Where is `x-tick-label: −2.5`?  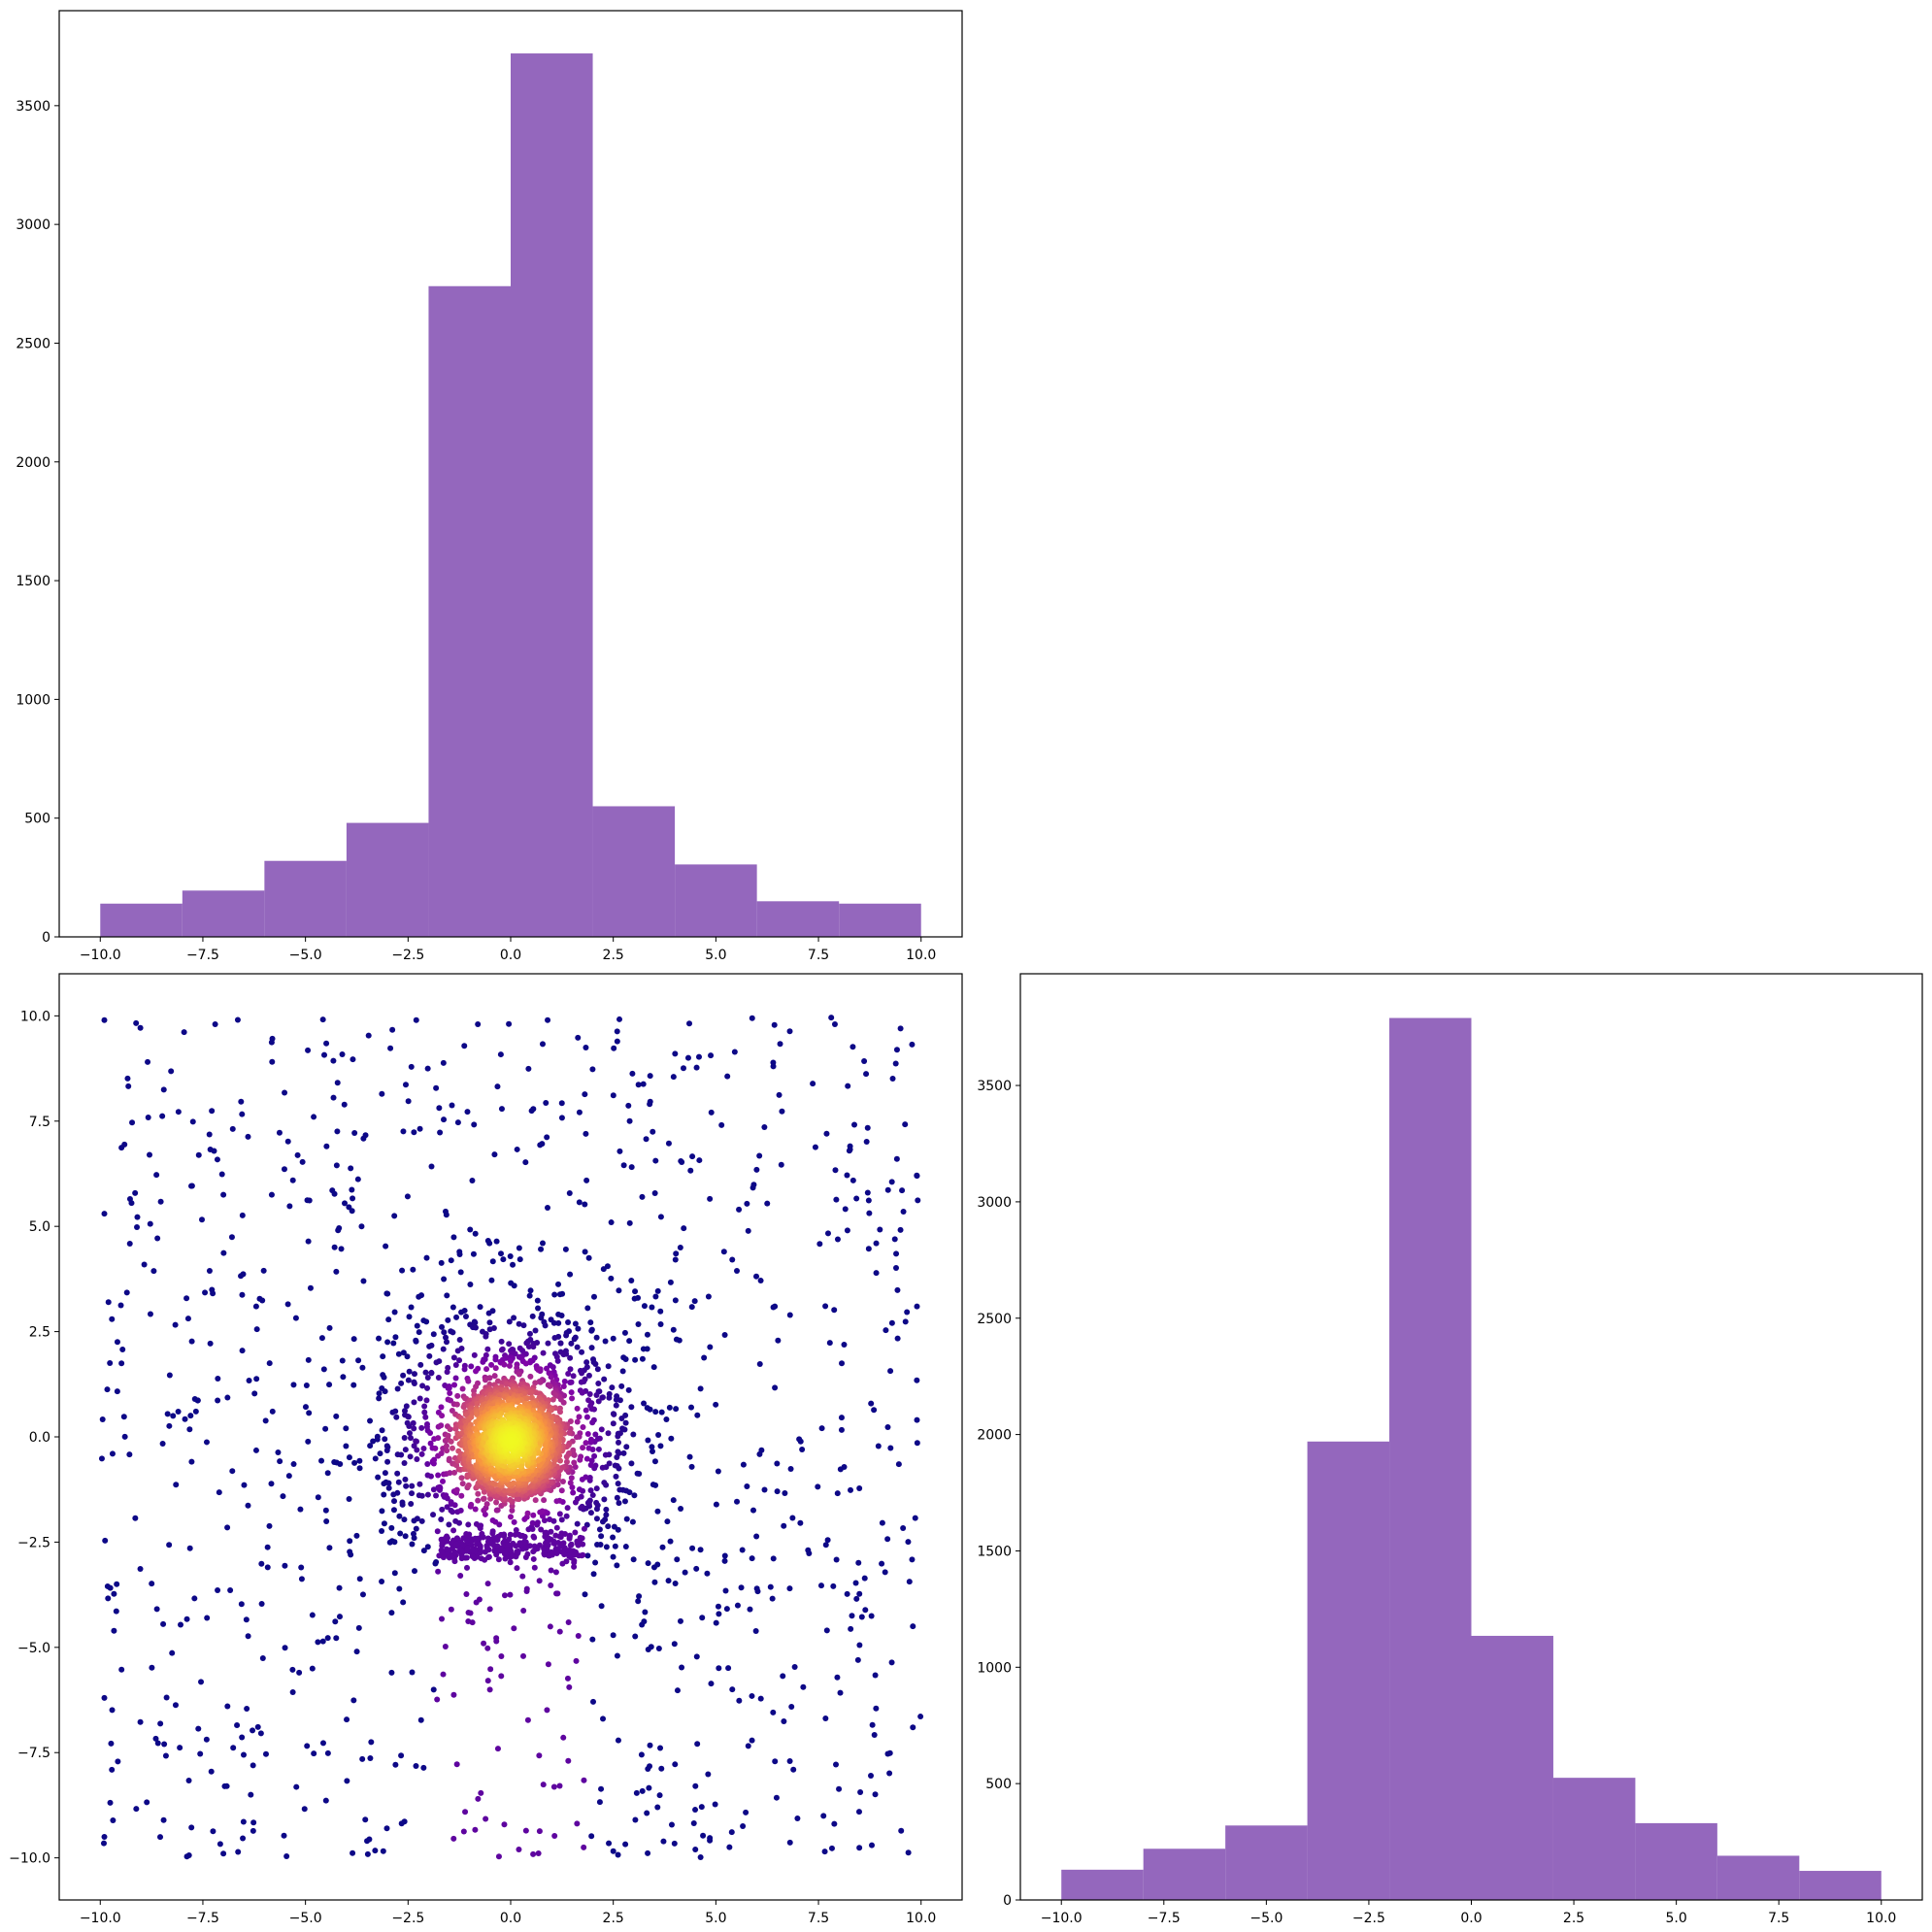
x-tick-label: −2.5 is located at coordinates (408, 956).